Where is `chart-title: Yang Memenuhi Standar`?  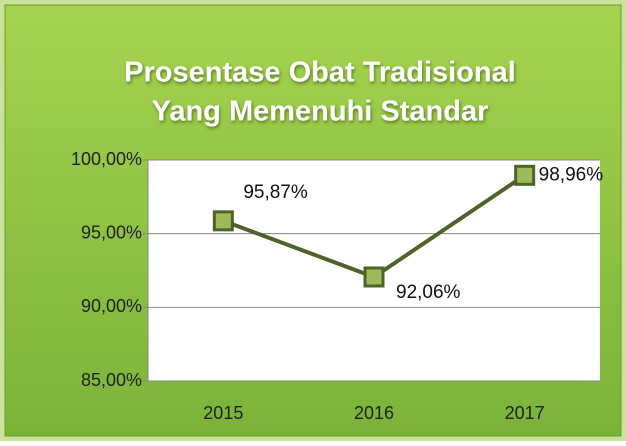 chart-title: Yang Memenuhi Standar is located at coordinates (320, 112).